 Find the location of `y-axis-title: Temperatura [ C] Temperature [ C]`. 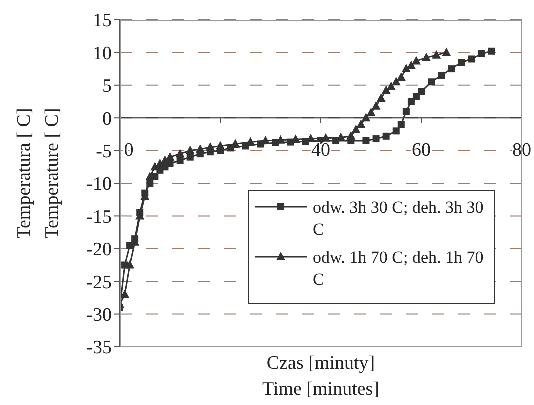

y-axis-title: Temperatura [ C] Temperature [ C] is located at coordinates (38, 173).